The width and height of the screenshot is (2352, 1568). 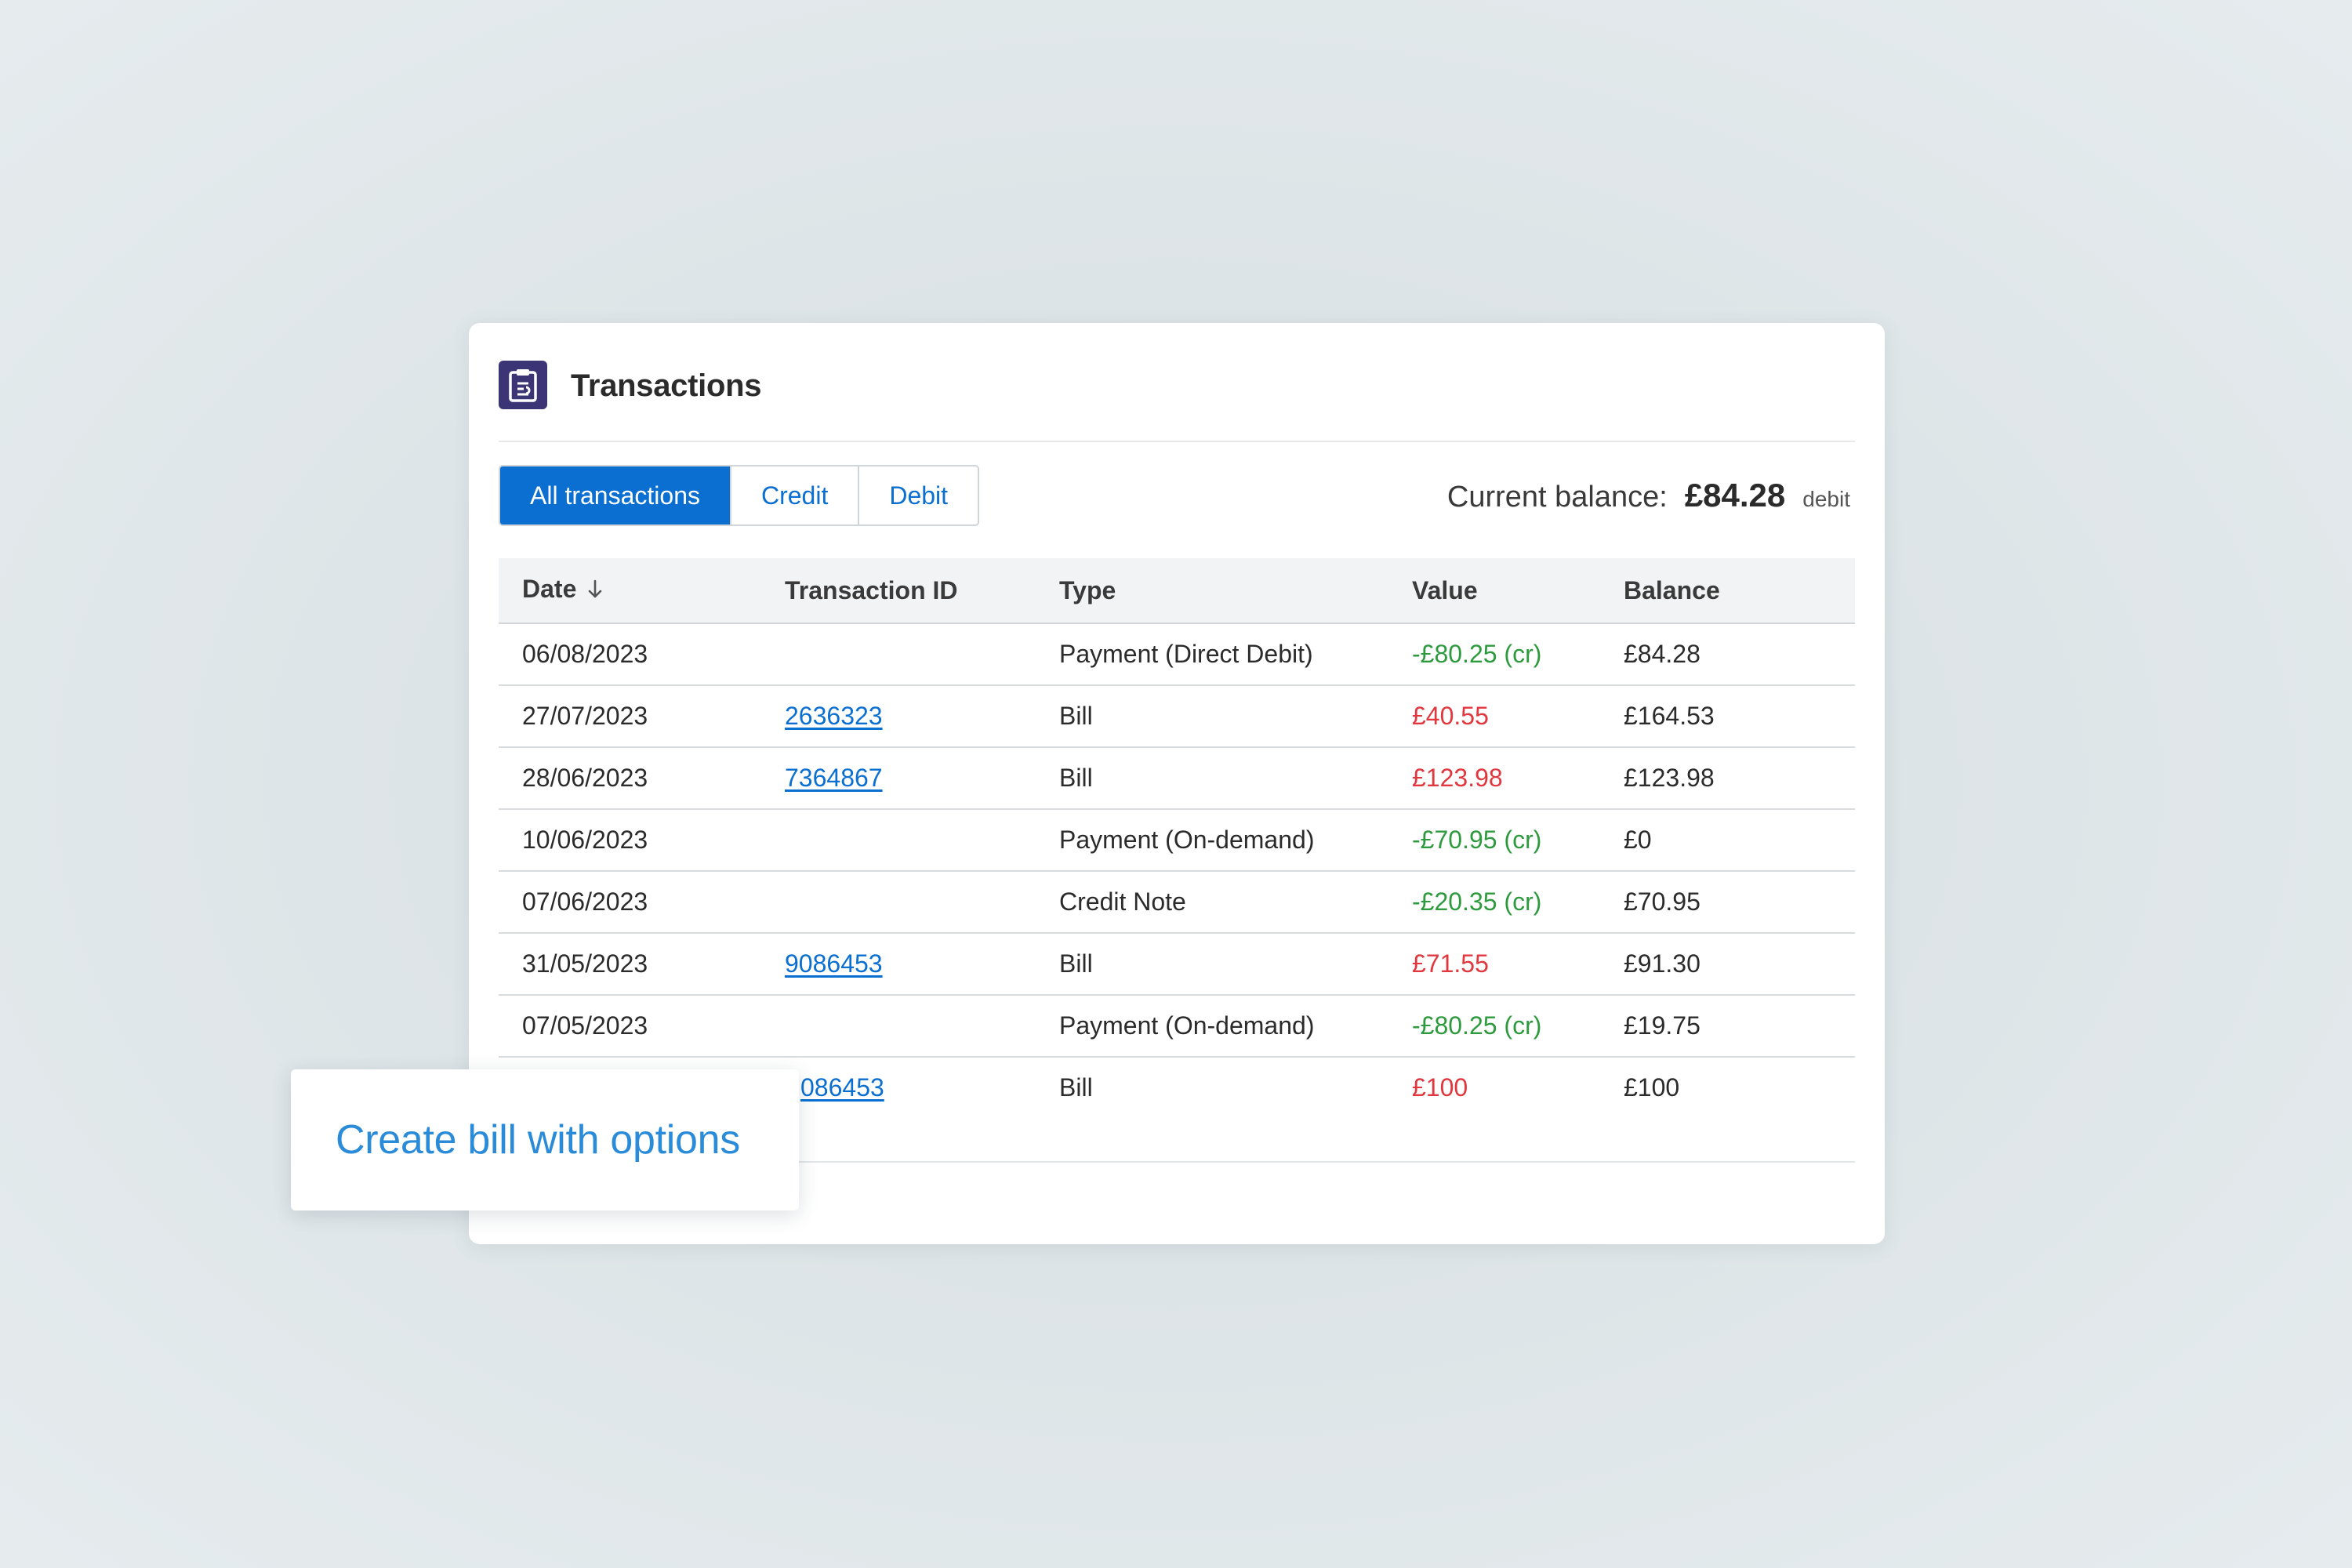 I want to click on cell-balance: £100, so click(x=1727, y=1110).